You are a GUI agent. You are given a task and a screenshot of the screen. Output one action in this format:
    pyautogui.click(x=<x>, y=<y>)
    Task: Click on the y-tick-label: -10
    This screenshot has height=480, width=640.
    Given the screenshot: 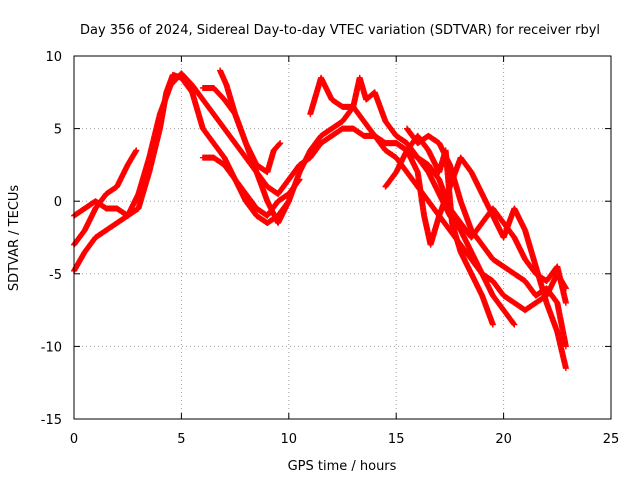 What is the action you would take?
    pyautogui.click(x=51, y=347)
    